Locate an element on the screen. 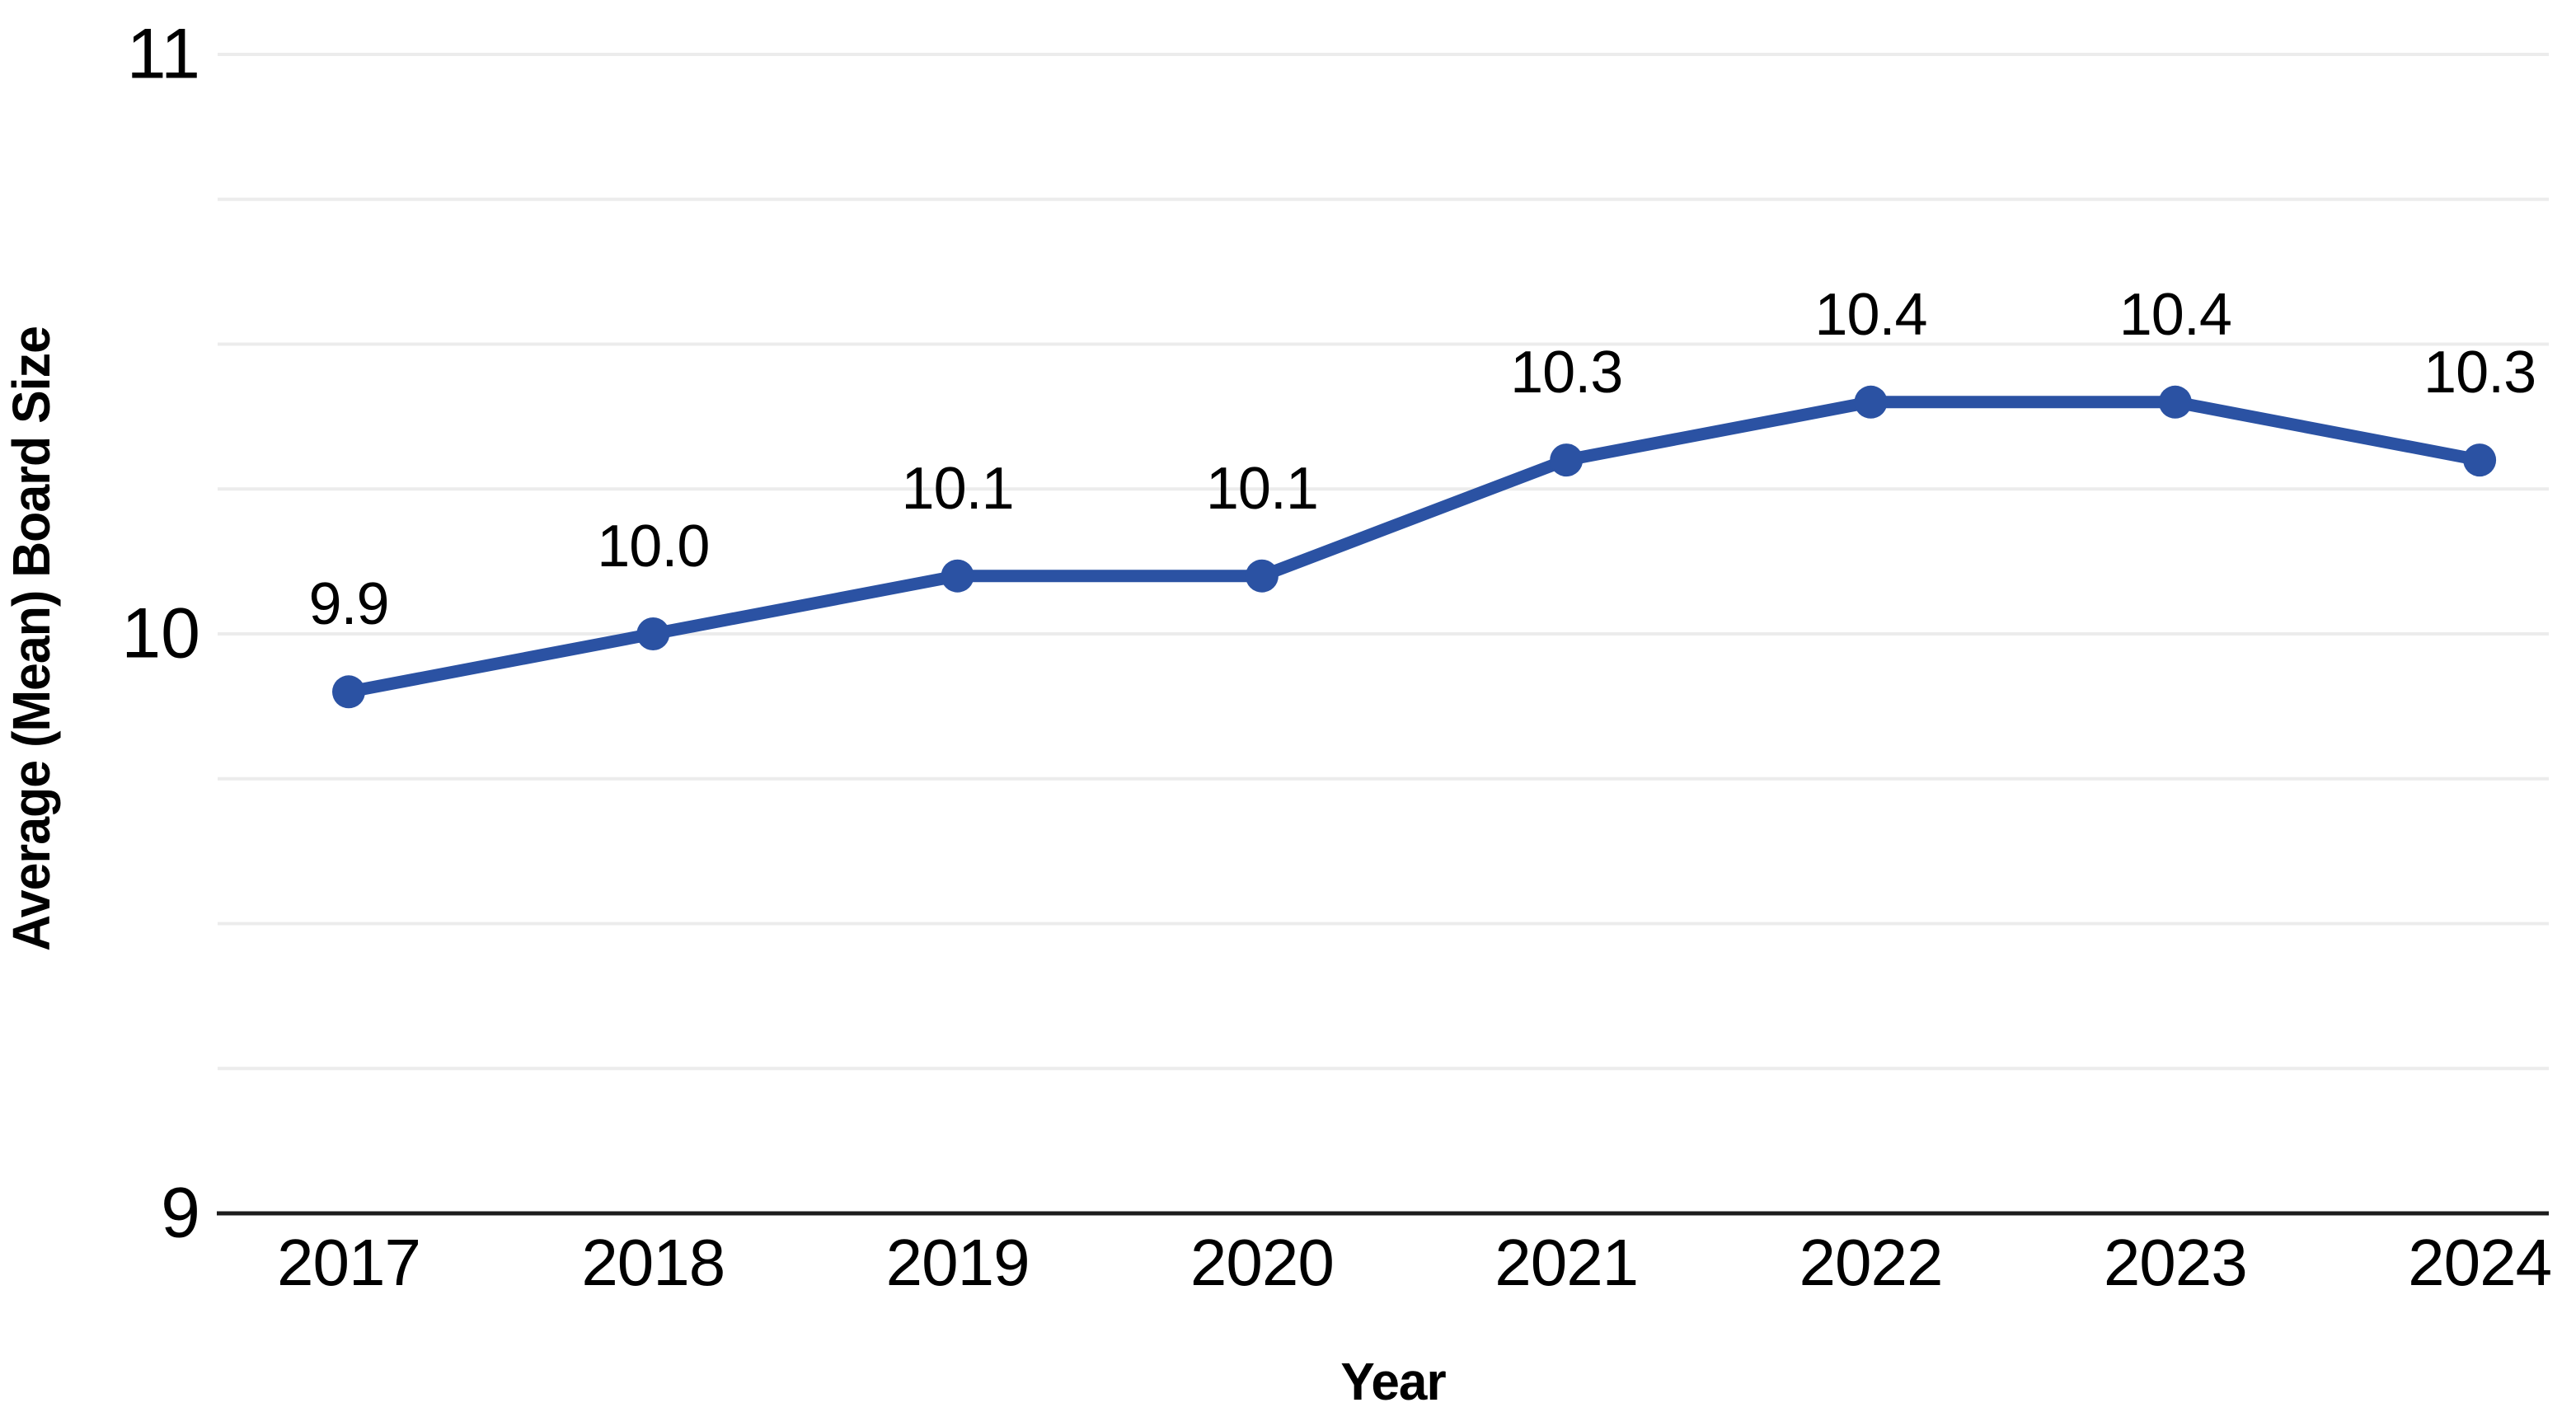 The image size is (2576, 1412). data-point-2019 is located at coordinates (958, 576).